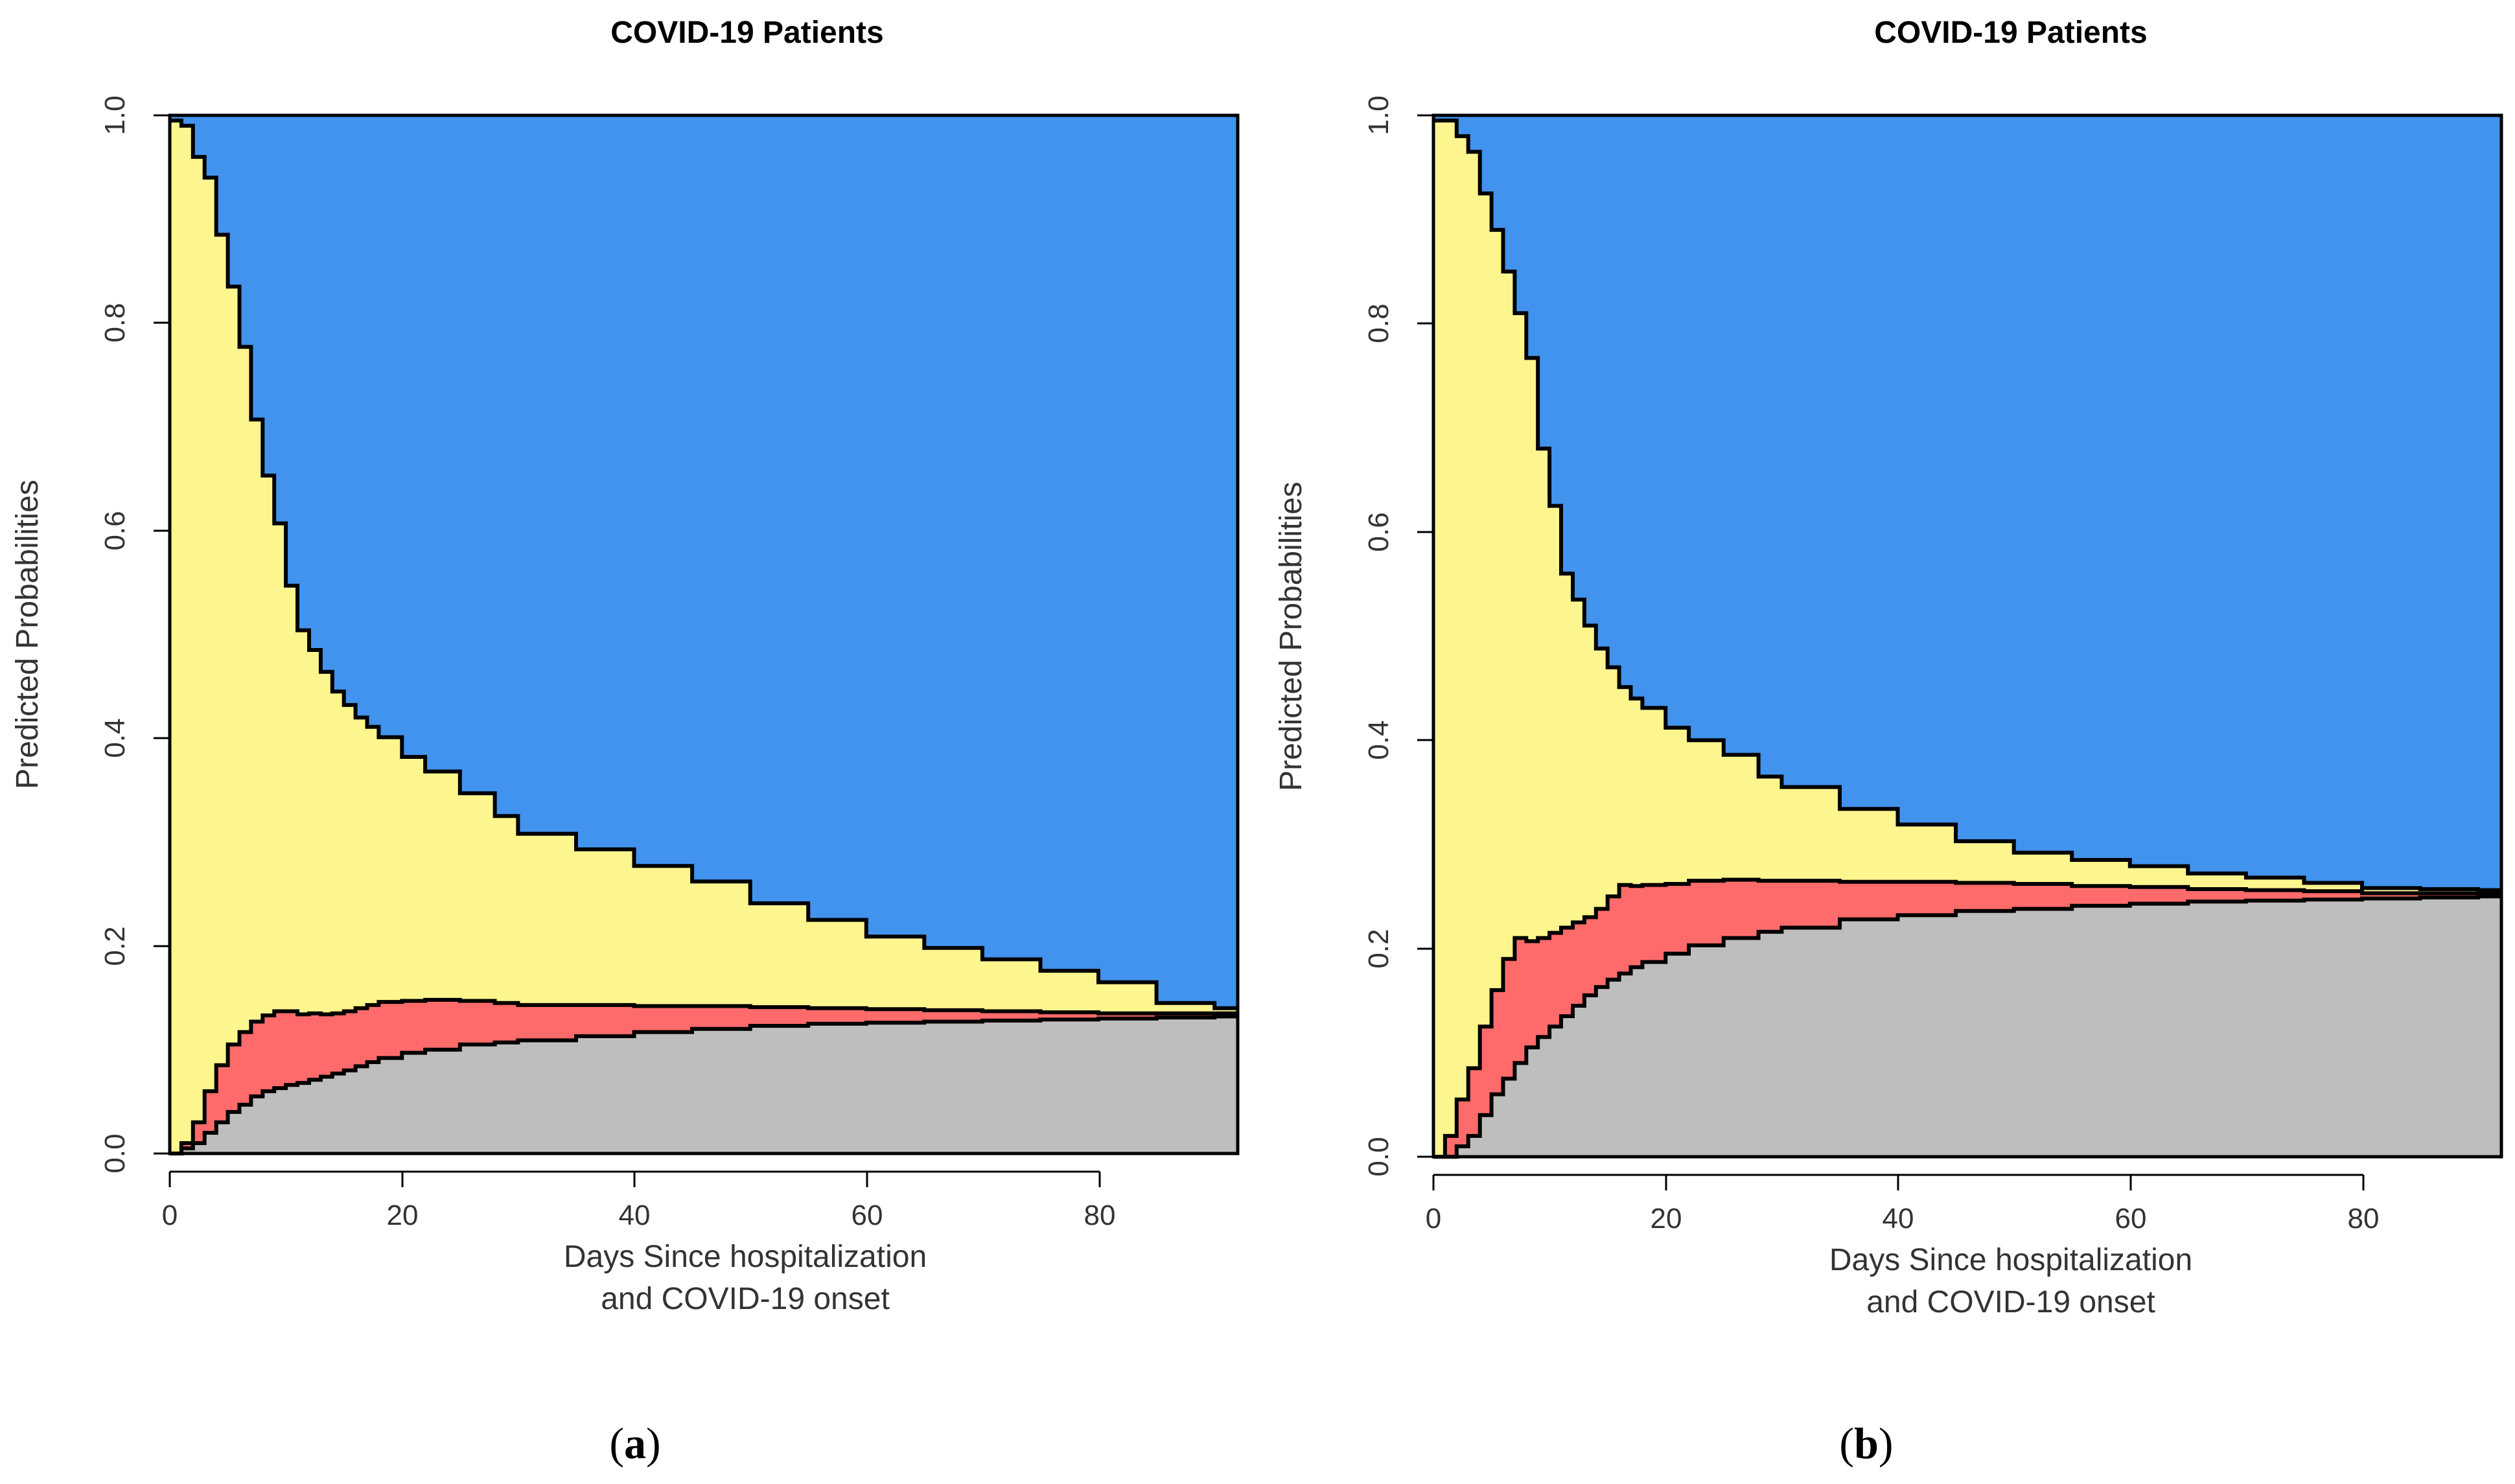 The width and height of the screenshot is (2515, 1484). What do you see at coordinates (2010, 1260) in the screenshot?
I see `chart-b-xlabel-line1: Days Since hospitalization` at bounding box center [2010, 1260].